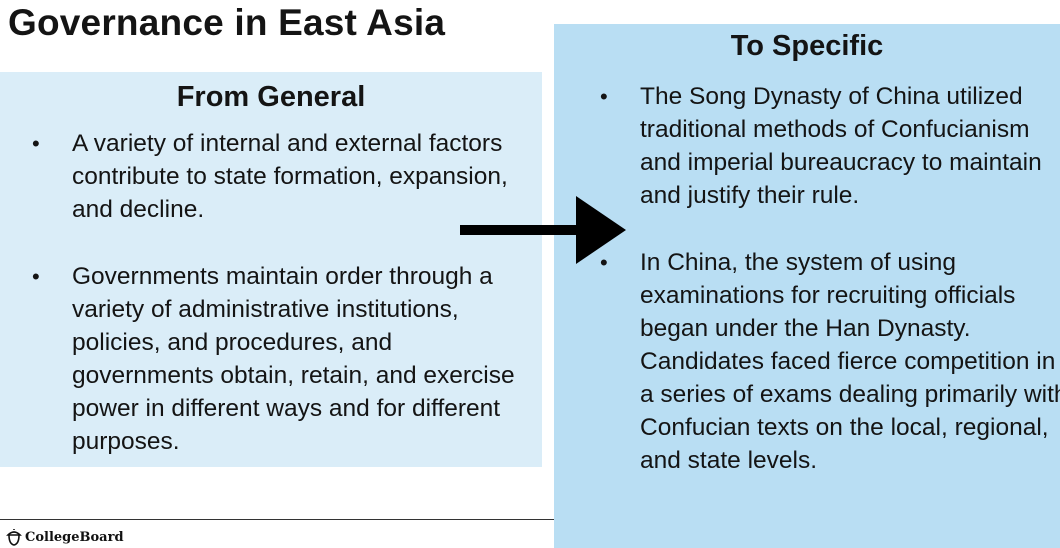 The height and width of the screenshot is (548, 1060). Describe the element at coordinates (14, 537) in the screenshot. I see `acorn-icon` at that location.